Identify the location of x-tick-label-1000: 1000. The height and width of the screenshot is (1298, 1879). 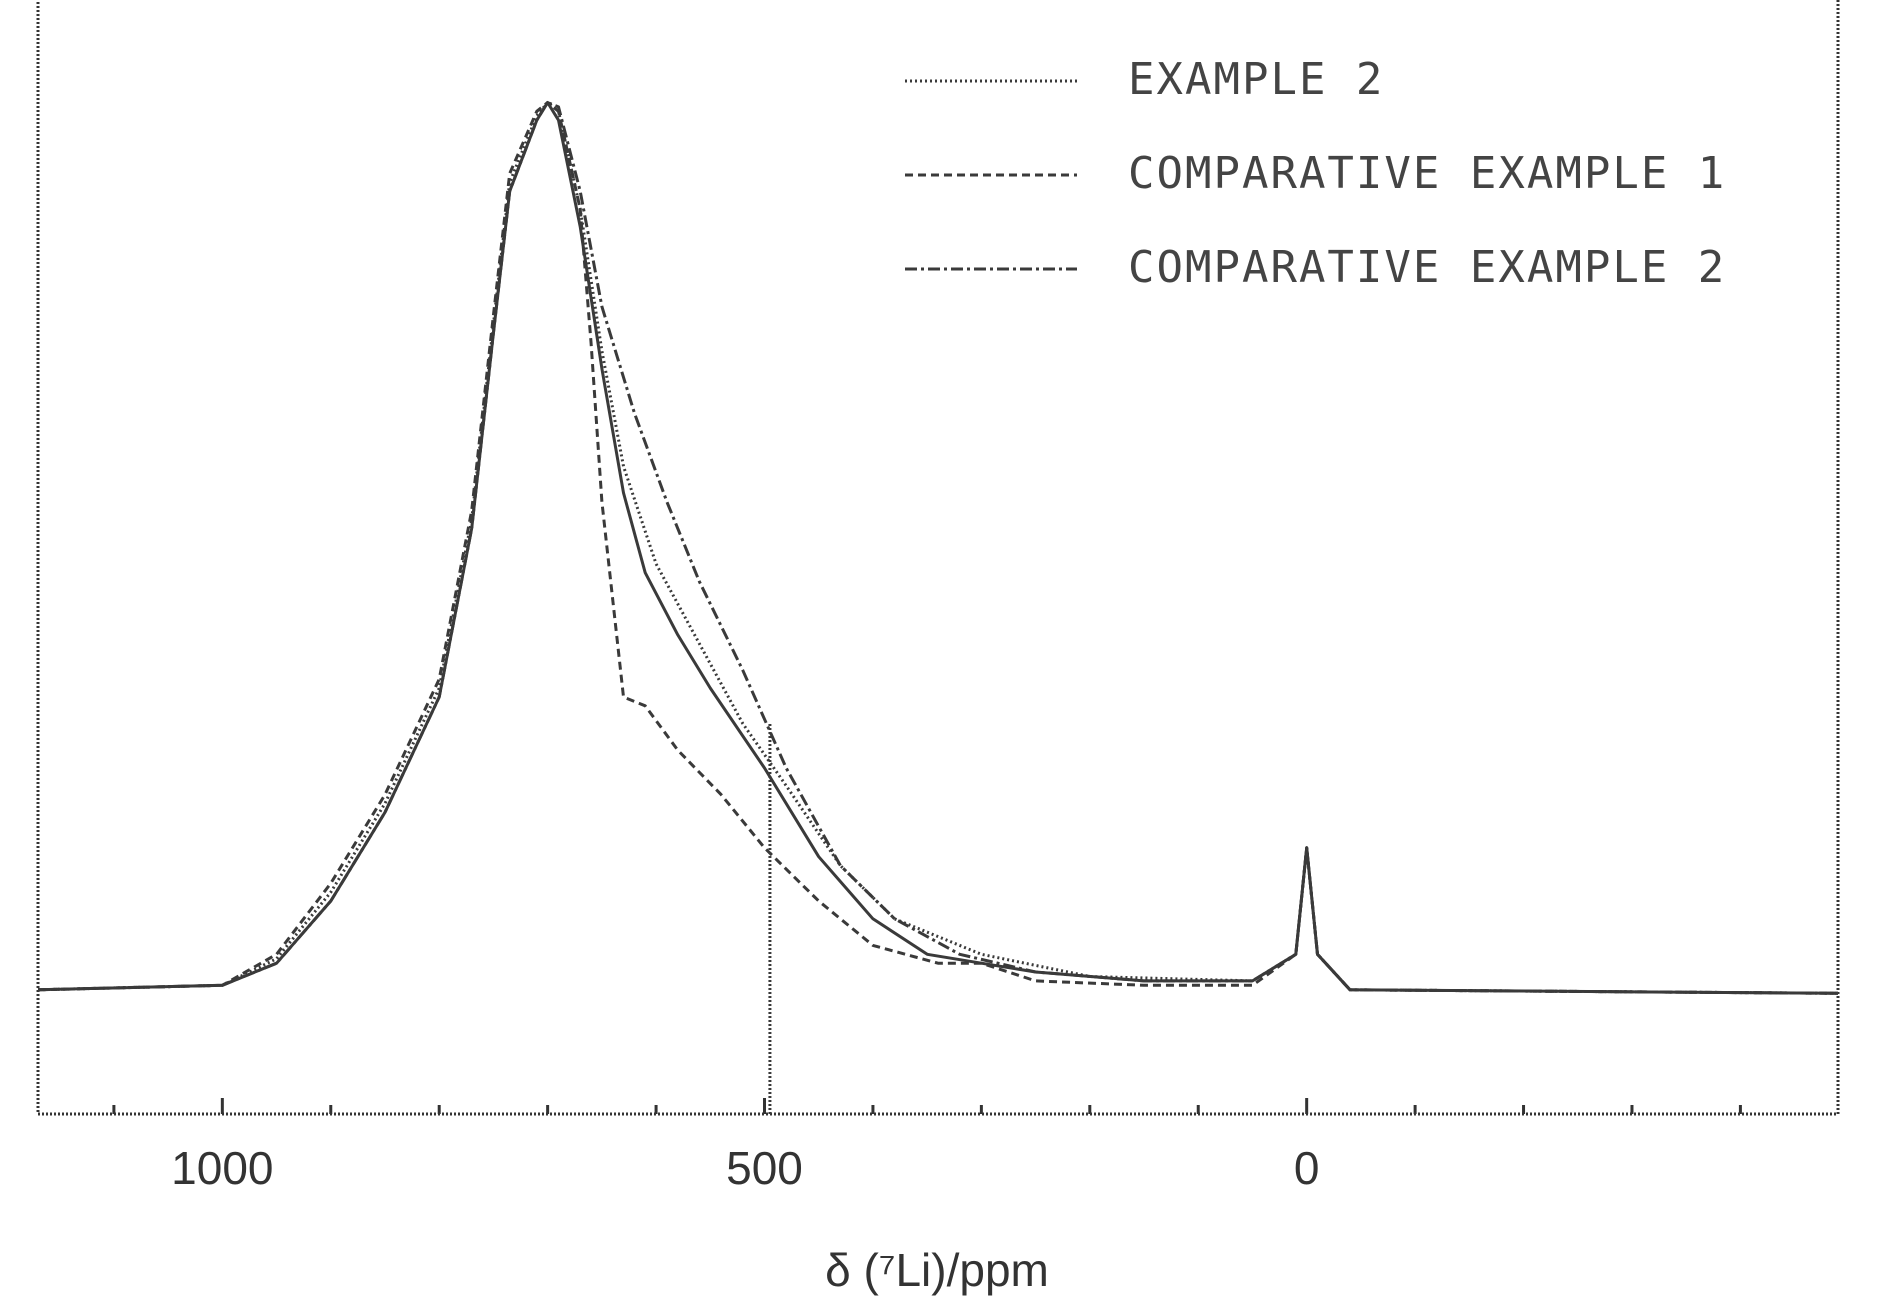
(222, 1168).